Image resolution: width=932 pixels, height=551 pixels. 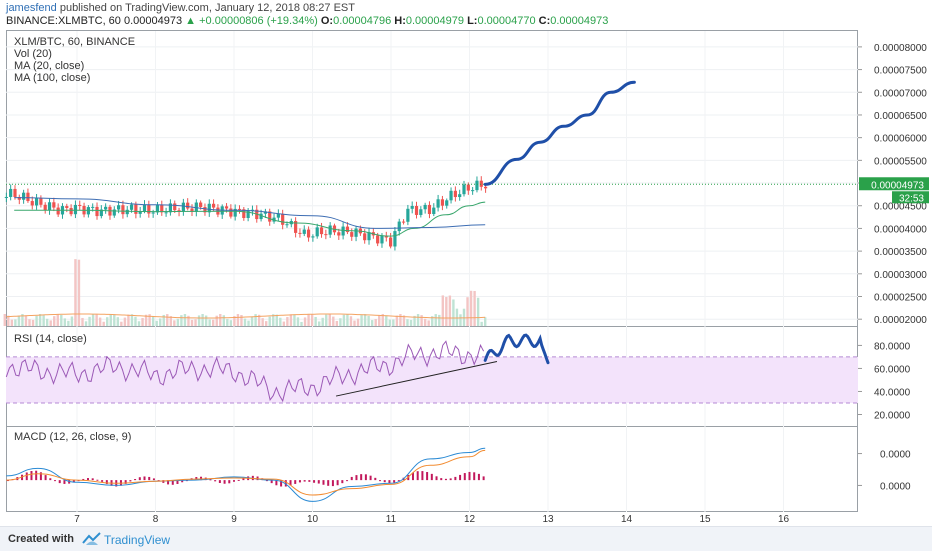 I want to click on high-value: 0.00004979, so click(x=434, y=21).